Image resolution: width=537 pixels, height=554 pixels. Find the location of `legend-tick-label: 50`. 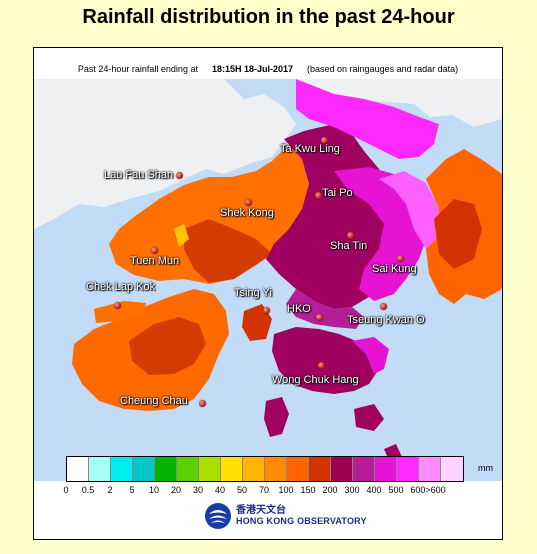

legend-tick-label: 50 is located at coordinates (242, 490).